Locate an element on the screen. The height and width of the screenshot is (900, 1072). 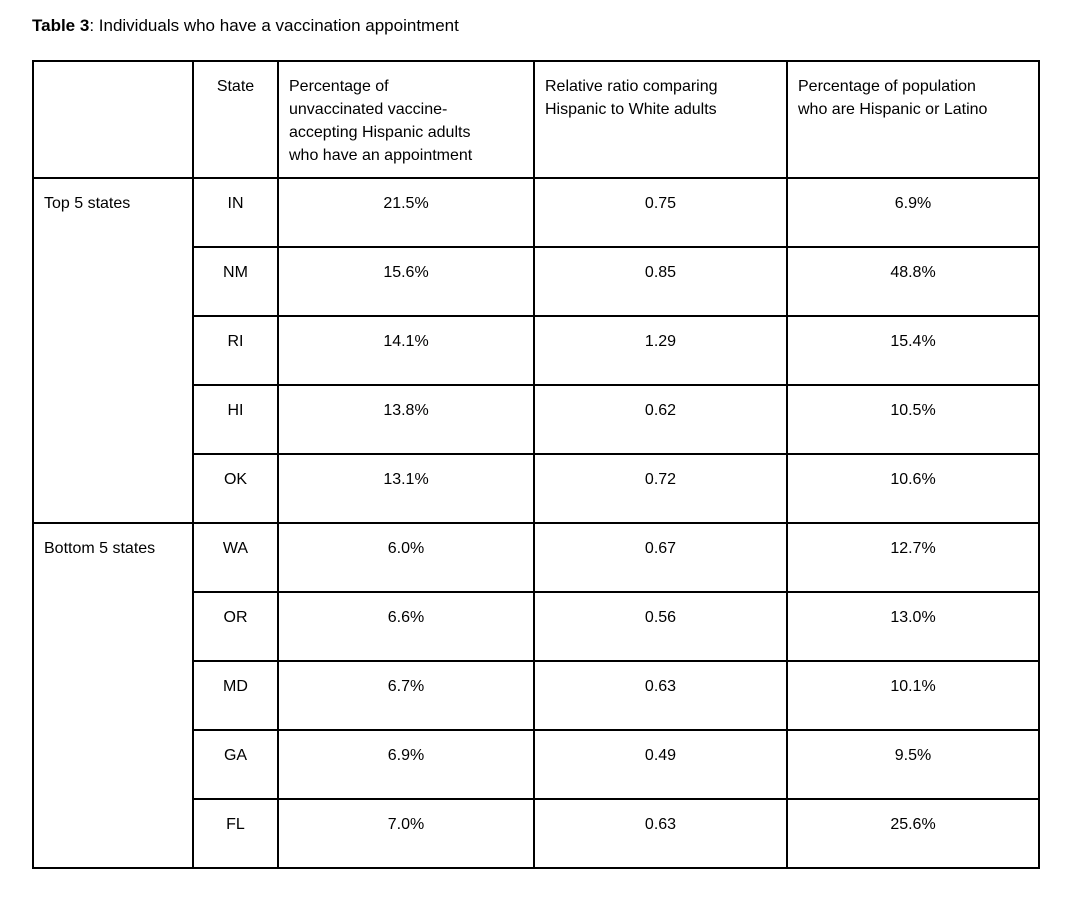
pct-population-cell: 13.0% is located at coordinates (913, 626).